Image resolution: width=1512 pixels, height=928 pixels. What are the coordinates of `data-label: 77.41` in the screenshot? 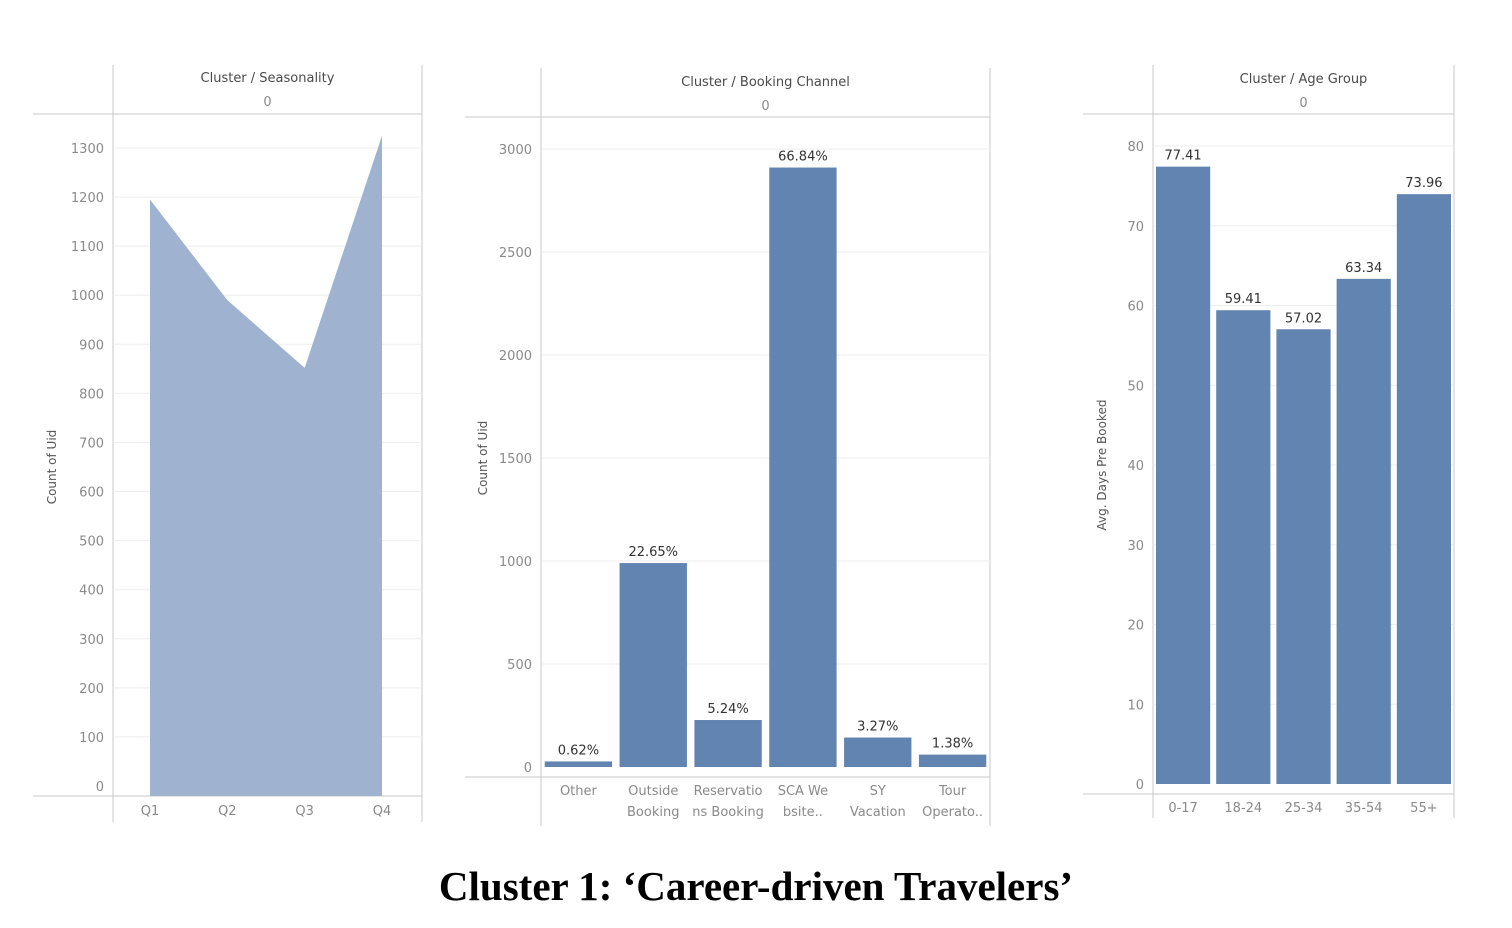 It's located at (1182, 156).